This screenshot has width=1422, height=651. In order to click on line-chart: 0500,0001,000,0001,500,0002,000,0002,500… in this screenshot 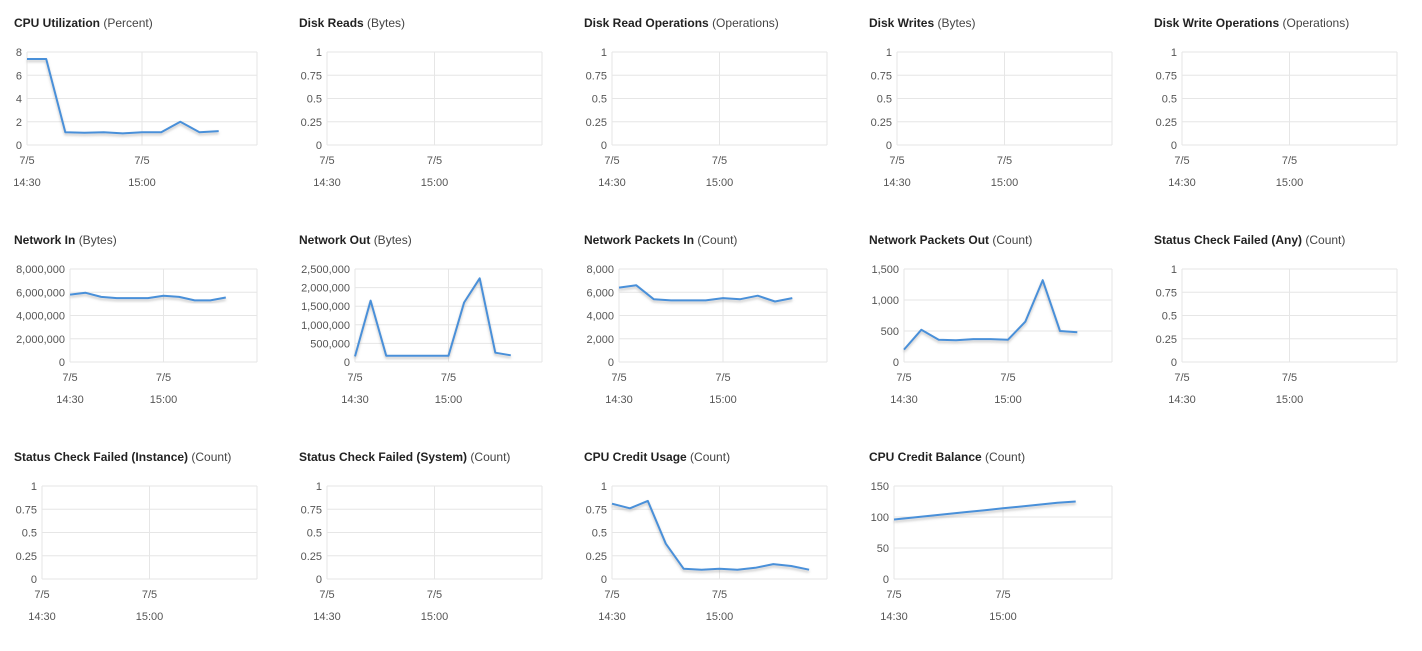, I will do `click(441, 325)`.